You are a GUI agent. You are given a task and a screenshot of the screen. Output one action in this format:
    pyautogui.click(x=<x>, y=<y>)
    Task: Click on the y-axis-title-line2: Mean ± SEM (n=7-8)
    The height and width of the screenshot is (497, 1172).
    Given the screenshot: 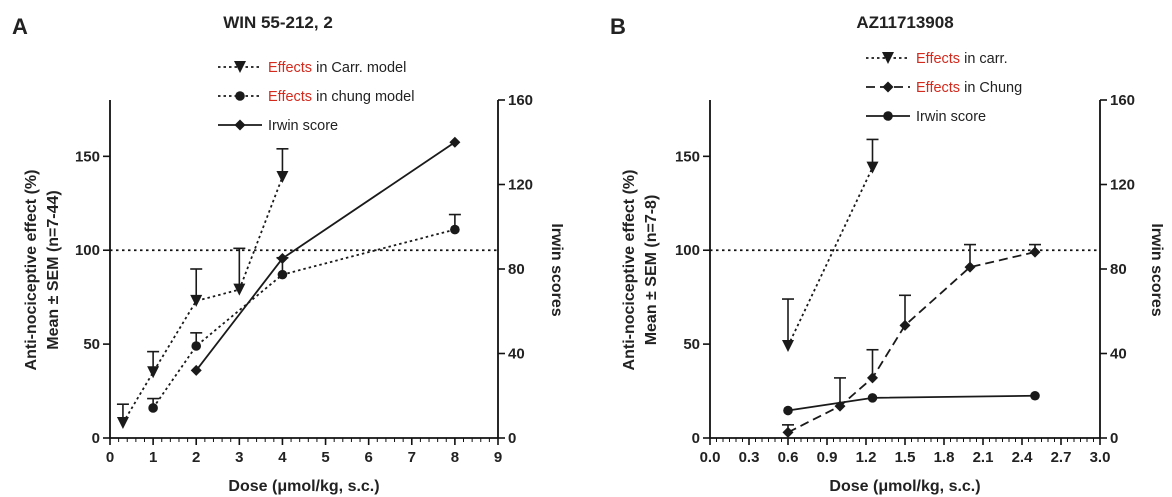 What is the action you would take?
    pyautogui.click(x=651, y=270)
    